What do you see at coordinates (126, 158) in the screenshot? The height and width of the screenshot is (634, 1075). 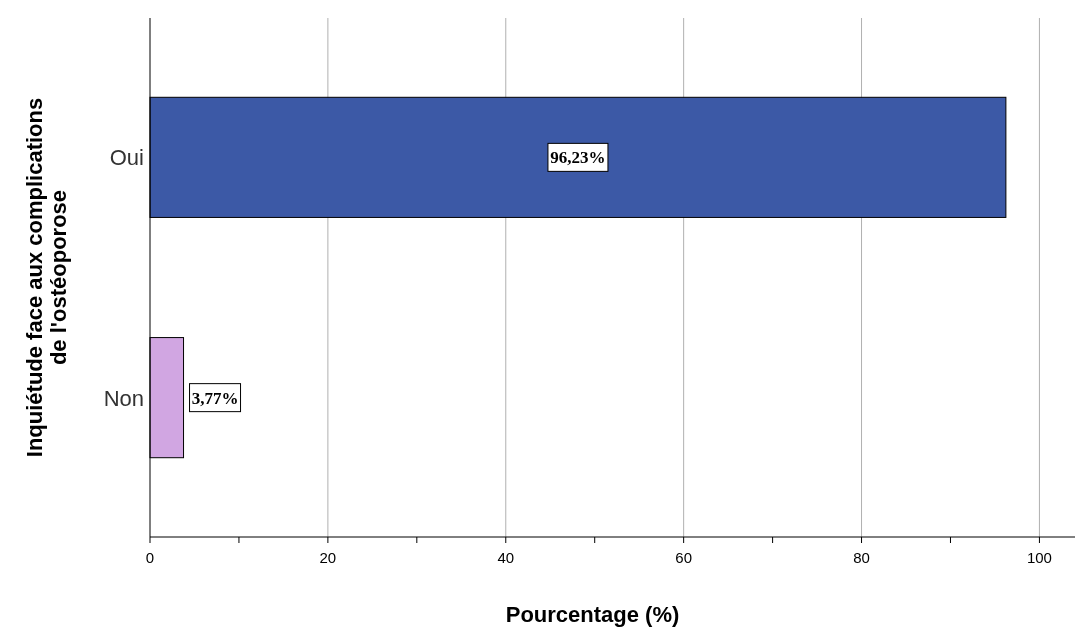 I see `y-tick-label: Oui` at bounding box center [126, 158].